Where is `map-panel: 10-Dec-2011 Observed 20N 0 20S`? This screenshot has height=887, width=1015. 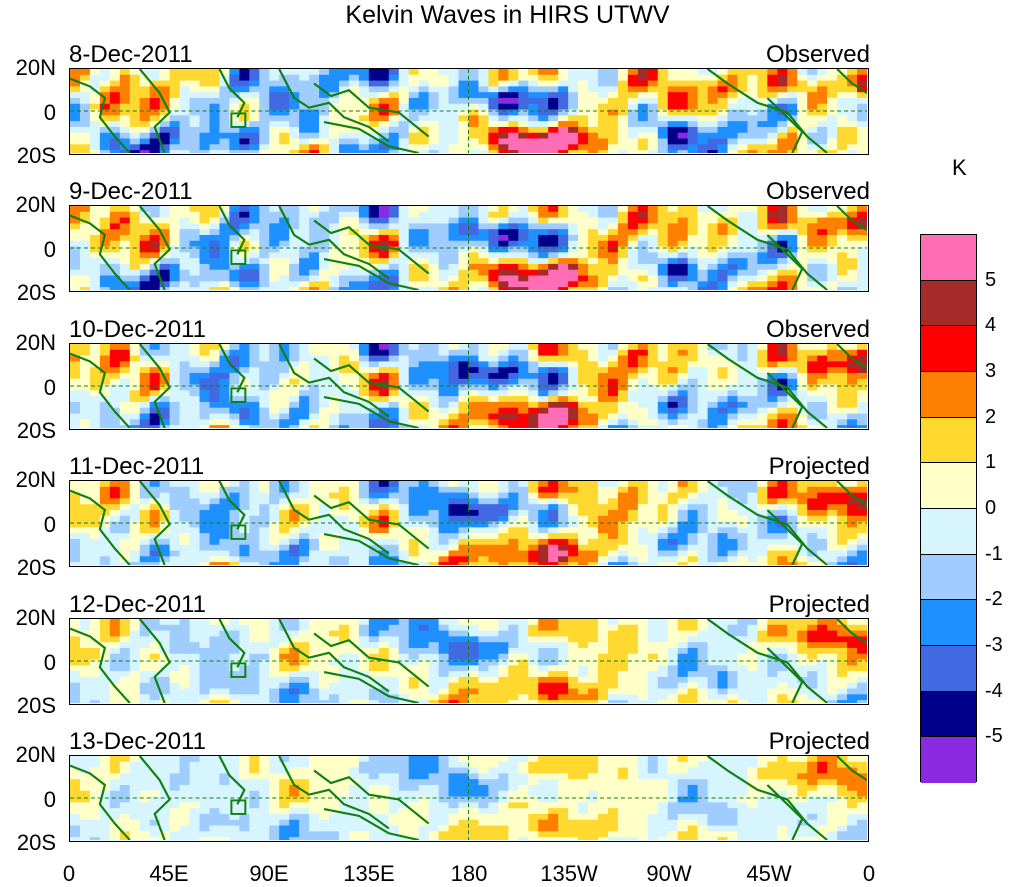 map-panel: 10-Dec-2011 Observed 20N 0 20S is located at coordinates (450, 384).